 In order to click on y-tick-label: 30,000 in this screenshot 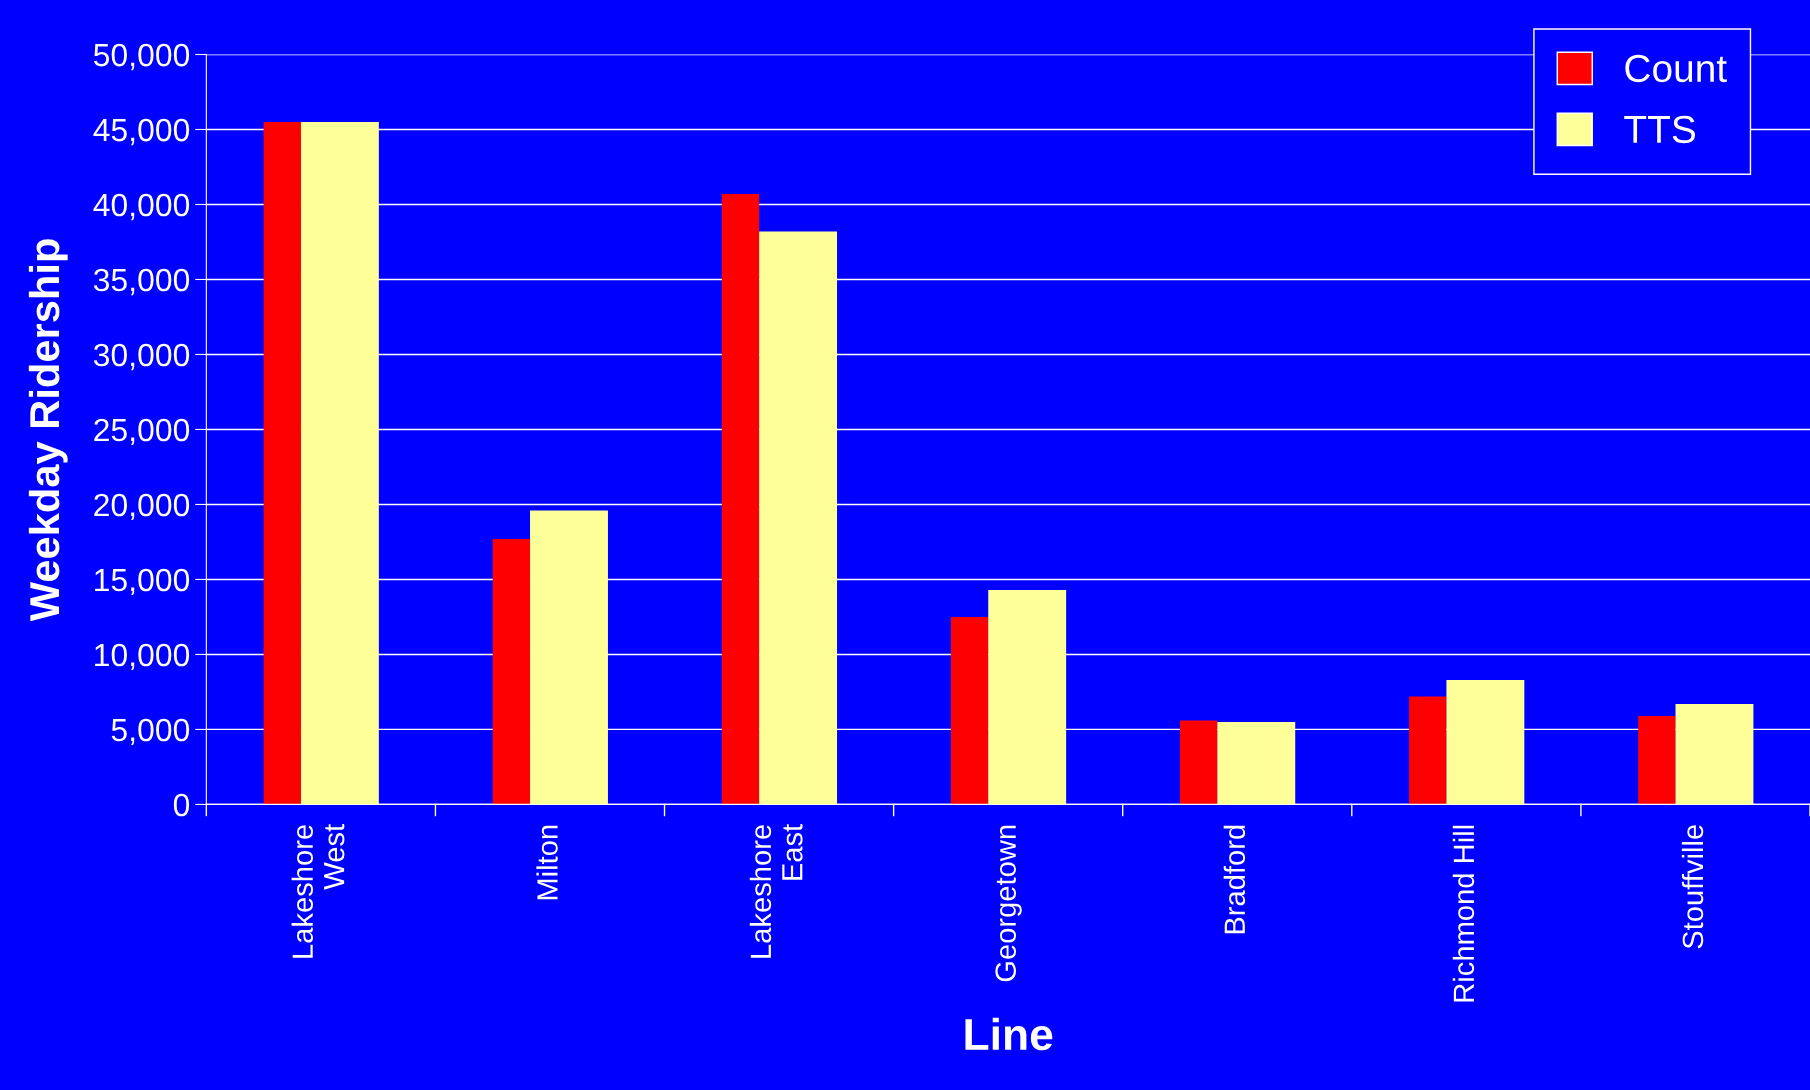, I will do `click(141, 357)`.